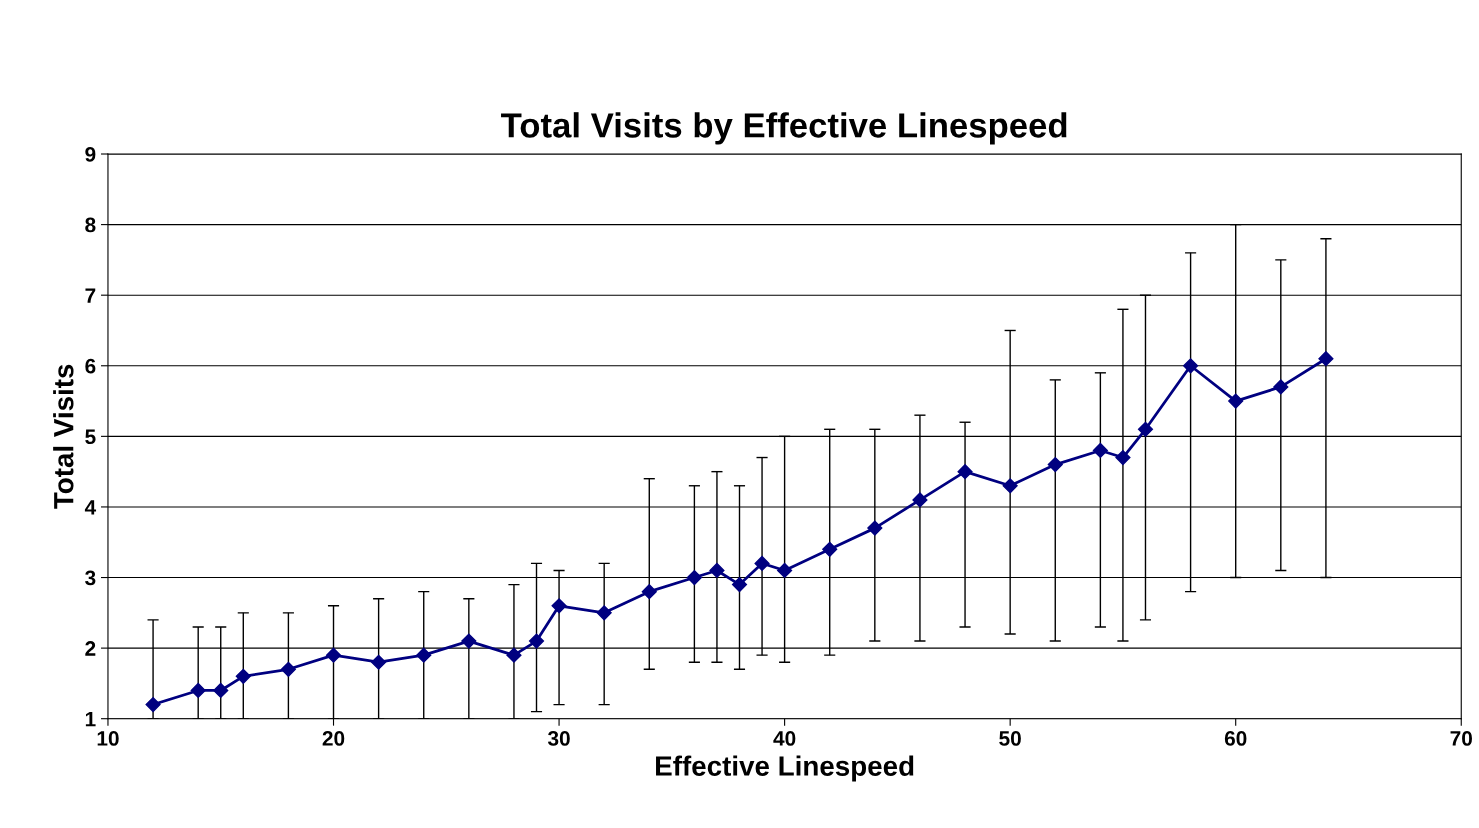 The image size is (1479, 828). Describe the element at coordinates (108, 738) in the screenshot. I see `x-tick-label: 10` at that location.